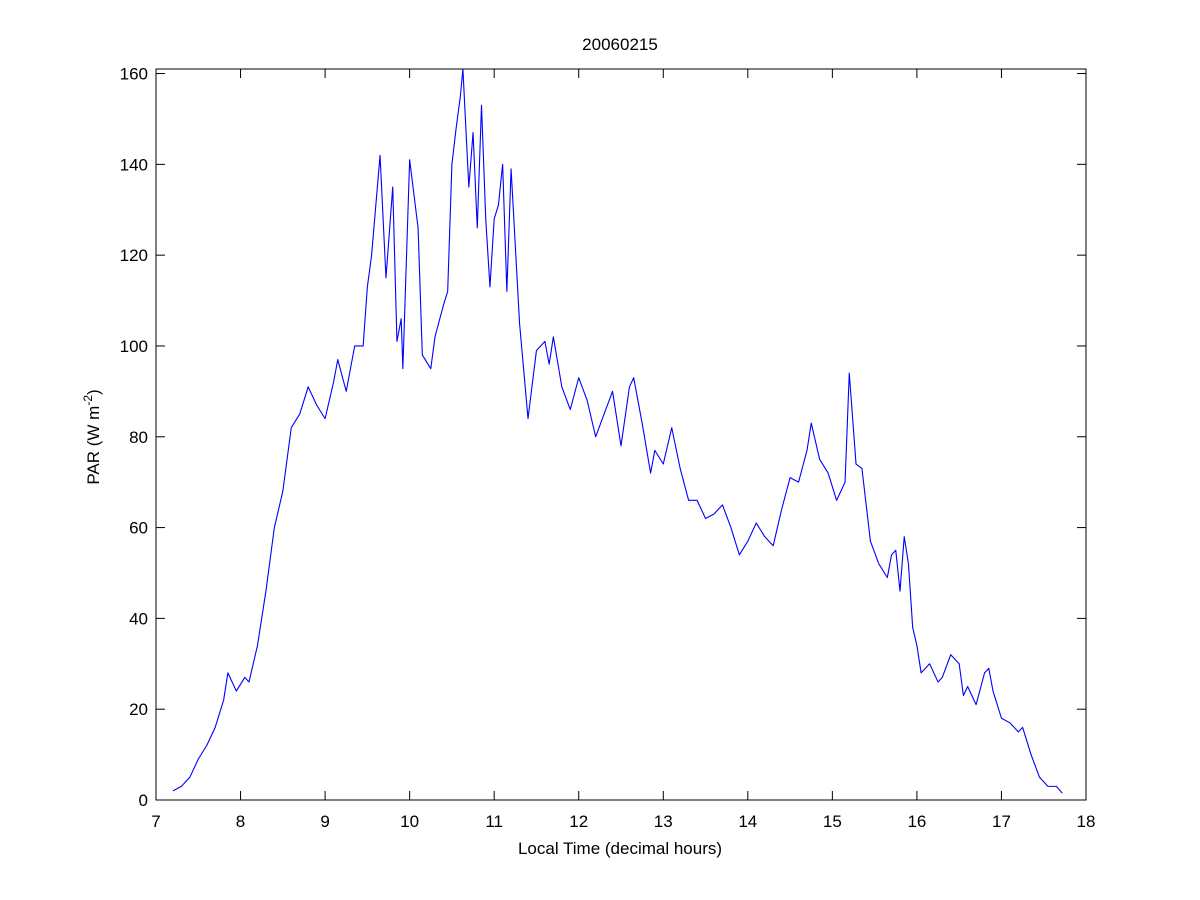 This screenshot has height=900, width=1200. What do you see at coordinates (916, 821) in the screenshot?
I see `x-tick-label: 16` at bounding box center [916, 821].